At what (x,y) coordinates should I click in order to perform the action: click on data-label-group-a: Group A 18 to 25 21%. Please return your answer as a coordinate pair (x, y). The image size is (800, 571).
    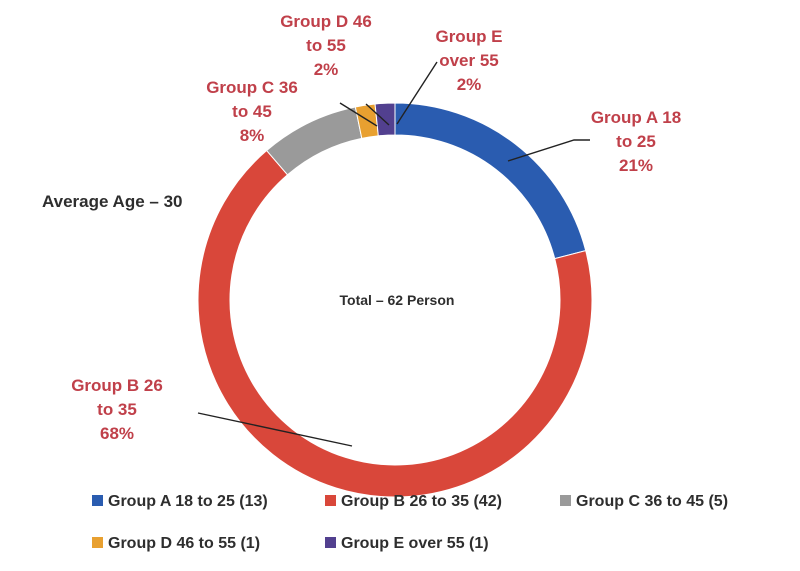
    Looking at the image, I should click on (636, 141).